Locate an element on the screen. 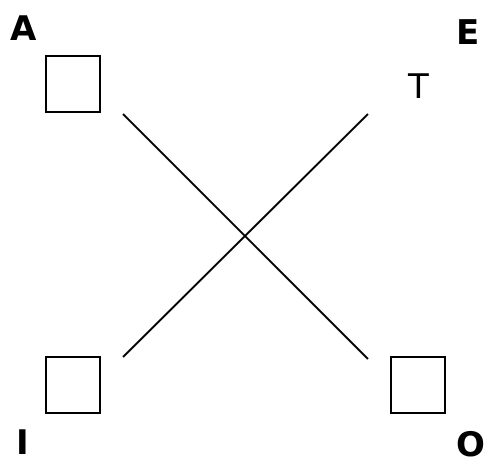 The height and width of the screenshot is (470, 497). checkbox-i is located at coordinates (73, 385).